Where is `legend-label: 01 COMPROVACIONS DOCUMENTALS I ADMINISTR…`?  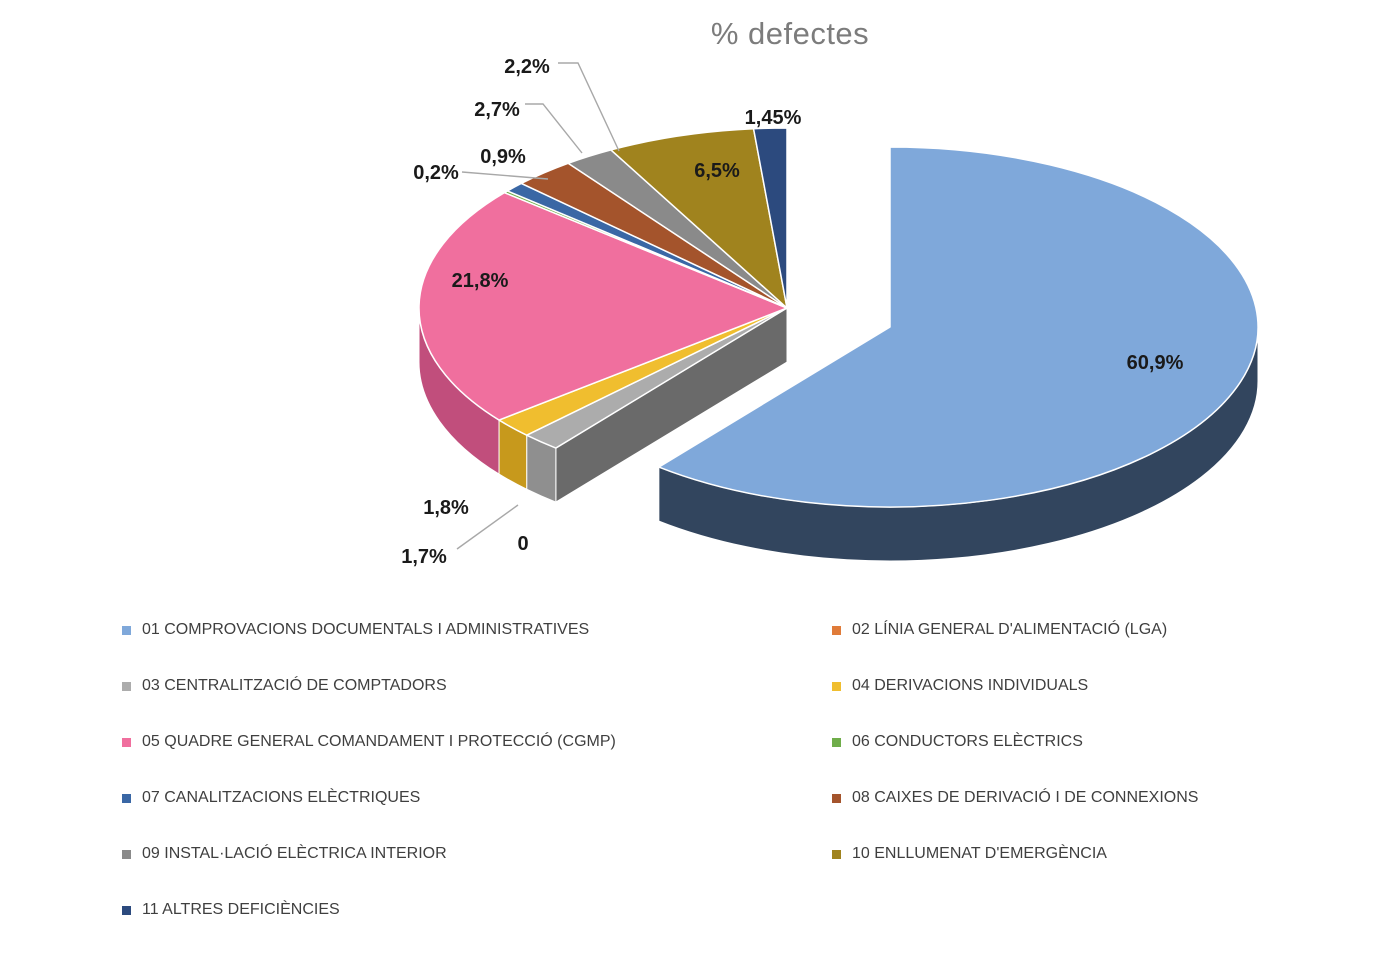 legend-label: 01 COMPROVACIONS DOCUMENTALS I ADMINISTR… is located at coordinates (366, 629).